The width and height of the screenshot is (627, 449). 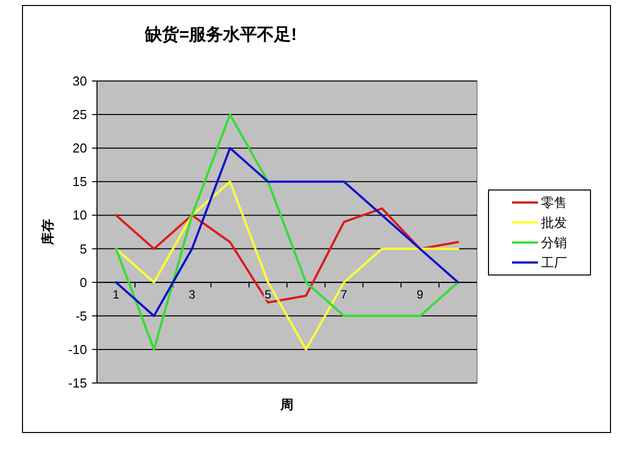 I want to click on x-tick-label: 5, so click(x=268, y=294).